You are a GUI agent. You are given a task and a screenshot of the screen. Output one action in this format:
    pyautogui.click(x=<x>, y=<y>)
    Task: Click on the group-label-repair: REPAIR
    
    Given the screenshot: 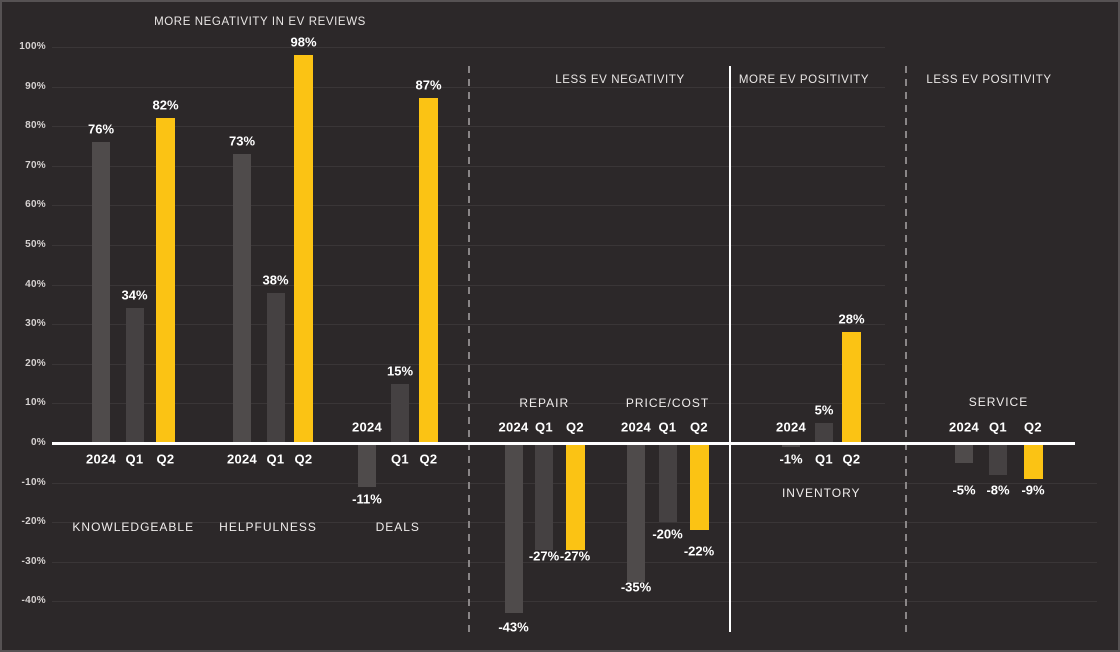 What is the action you would take?
    pyautogui.click(x=544, y=403)
    